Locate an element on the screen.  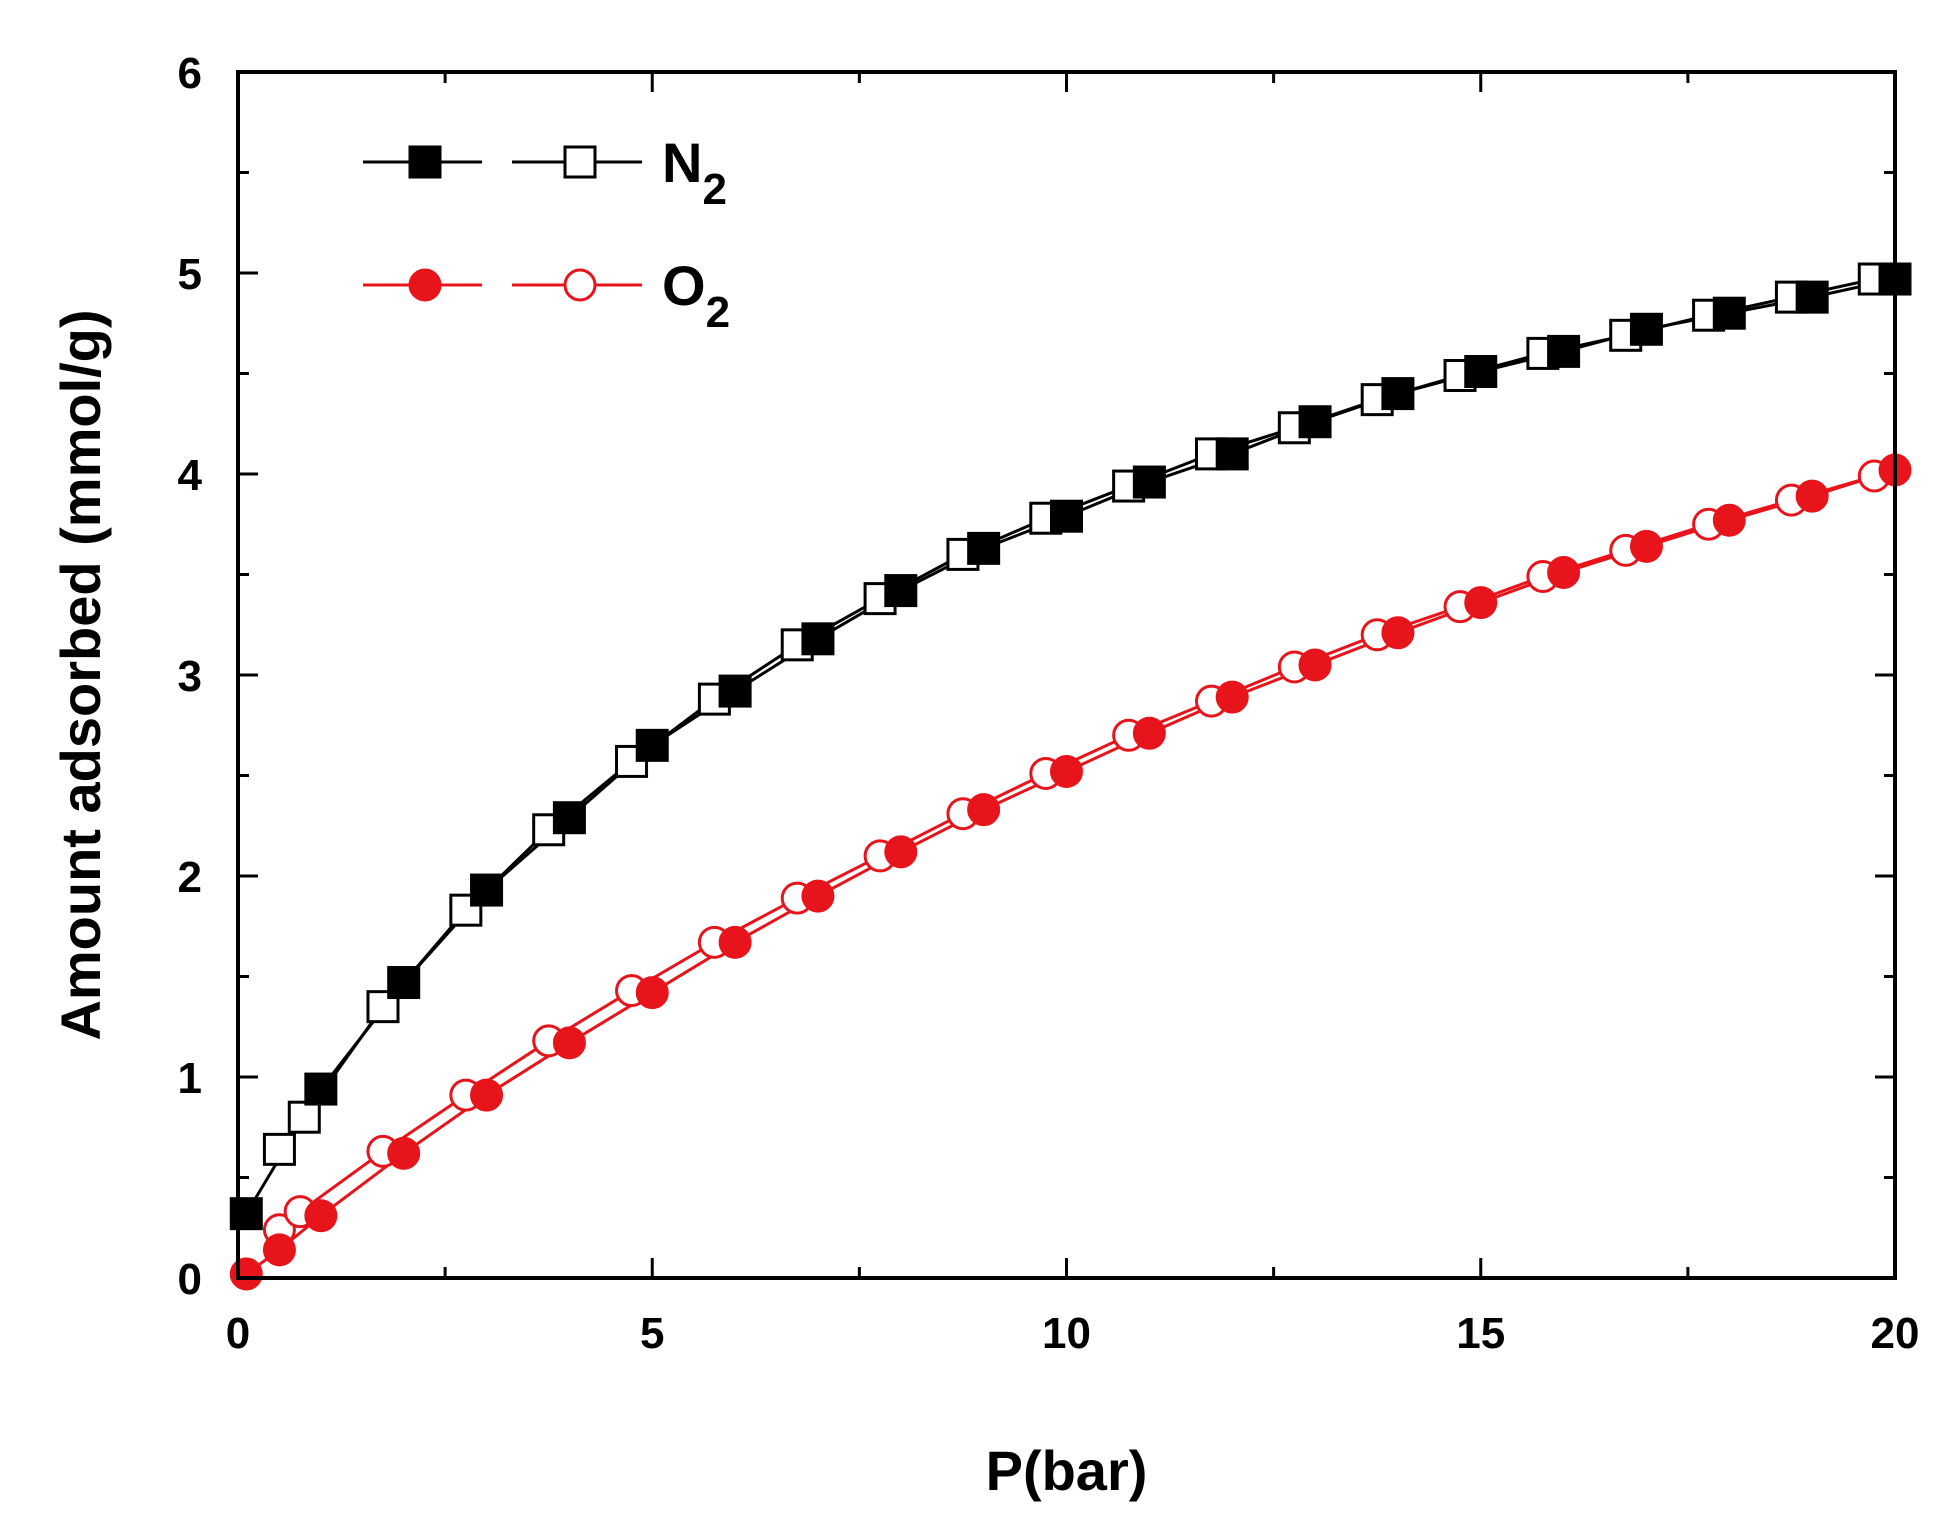
x-tick-label: 20 is located at coordinates (1895, 1333).